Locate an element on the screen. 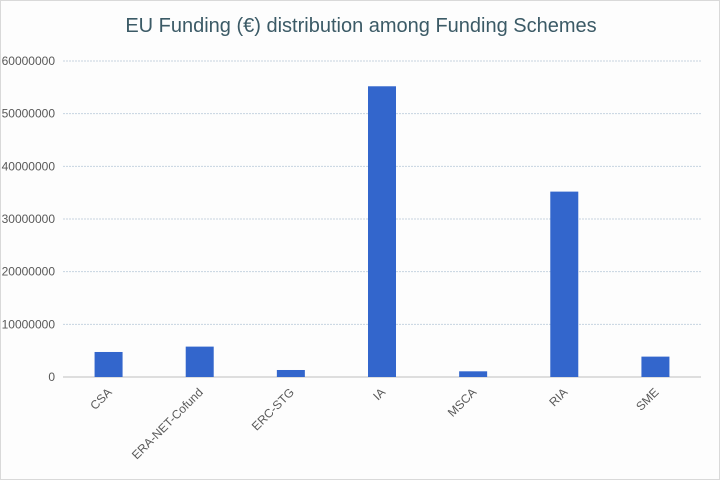  y-tick-label: 30000000 is located at coordinates (29, 219).